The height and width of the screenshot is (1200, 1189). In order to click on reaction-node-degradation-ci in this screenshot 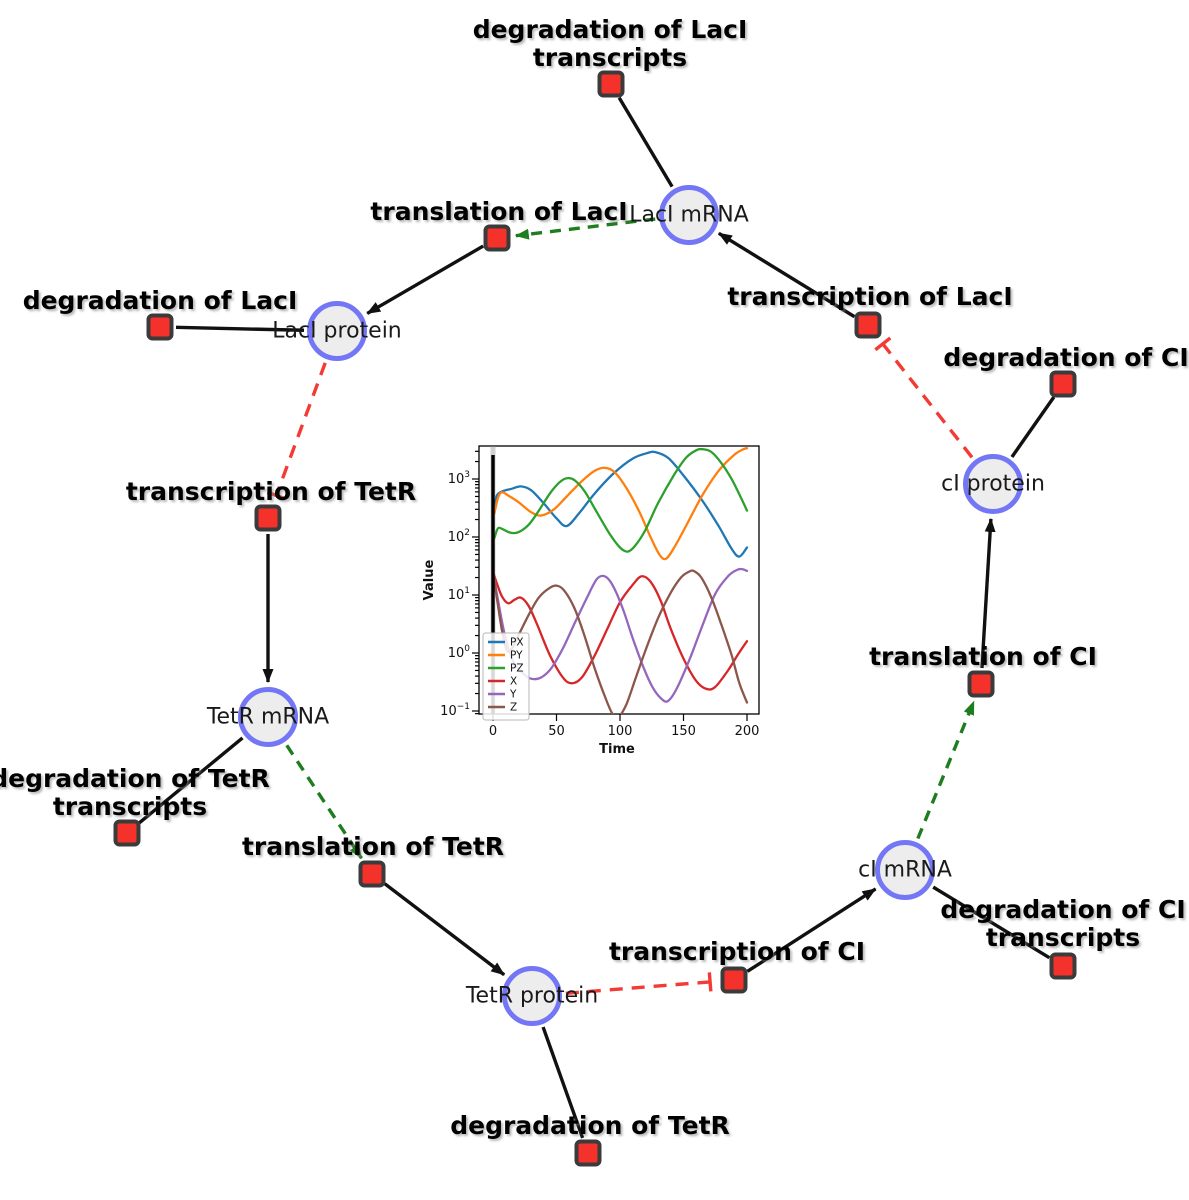, I will do `click(1063, 384)`.